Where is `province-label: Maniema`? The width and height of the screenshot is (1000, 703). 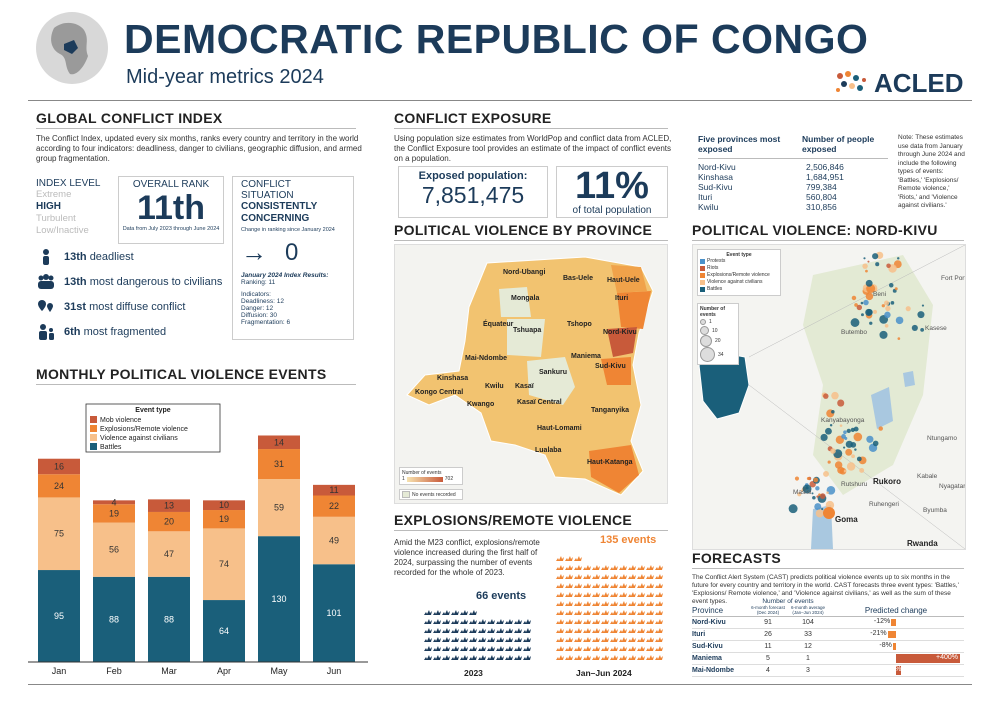 province-label: Maniema is located at coordinates (586, 356).